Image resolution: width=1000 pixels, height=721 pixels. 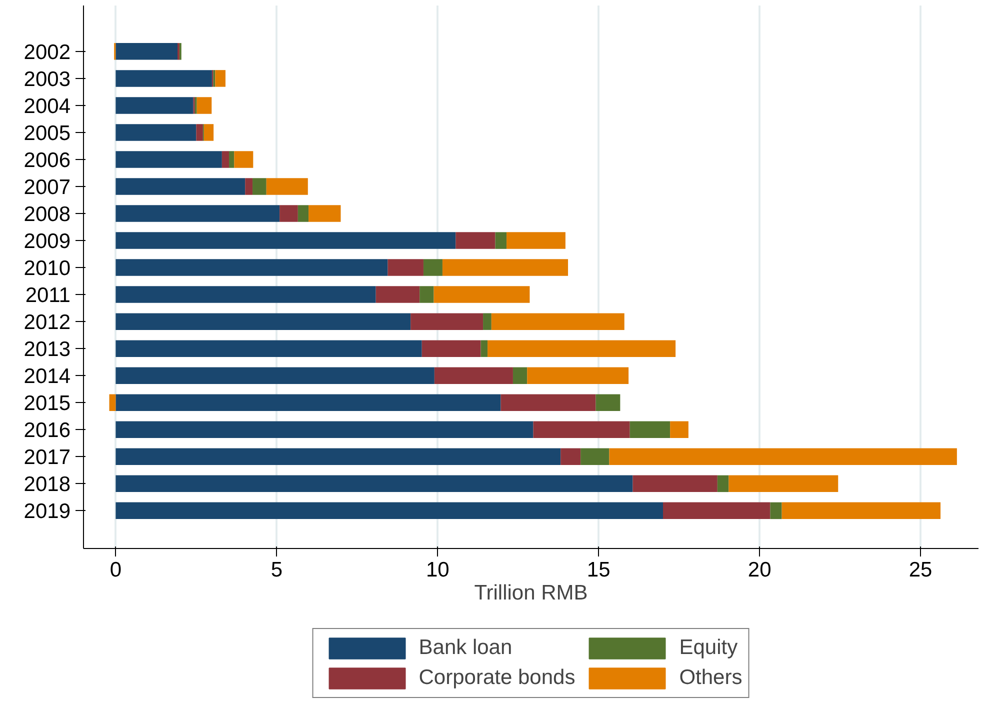 I want to click on y-tick-label: 2007, so click(x=47, y=187).